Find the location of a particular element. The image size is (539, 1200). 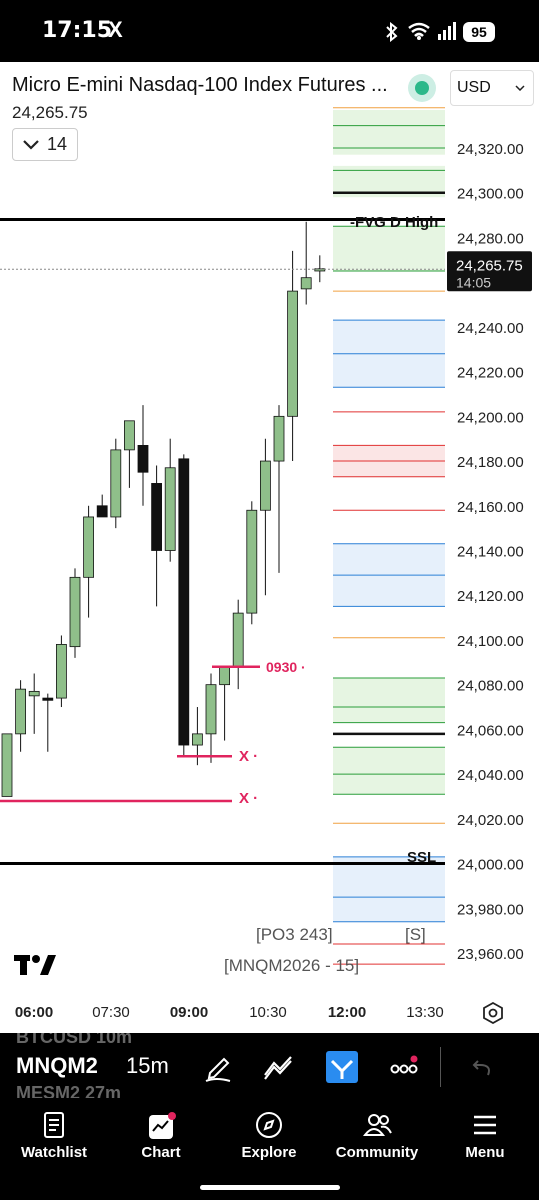

price-scale-label: 24,280.00 is located at coordinates (490, 238).